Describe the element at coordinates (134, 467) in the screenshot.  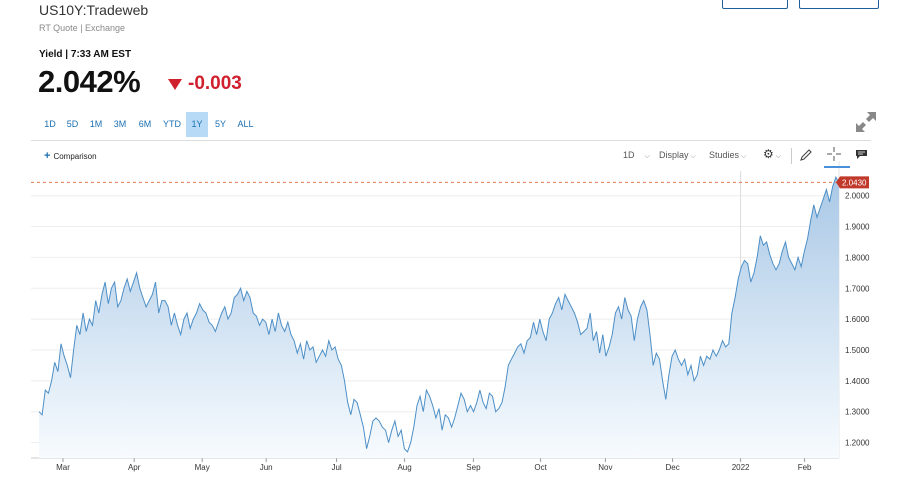
I see `x-tick-label: Apr` at that location.